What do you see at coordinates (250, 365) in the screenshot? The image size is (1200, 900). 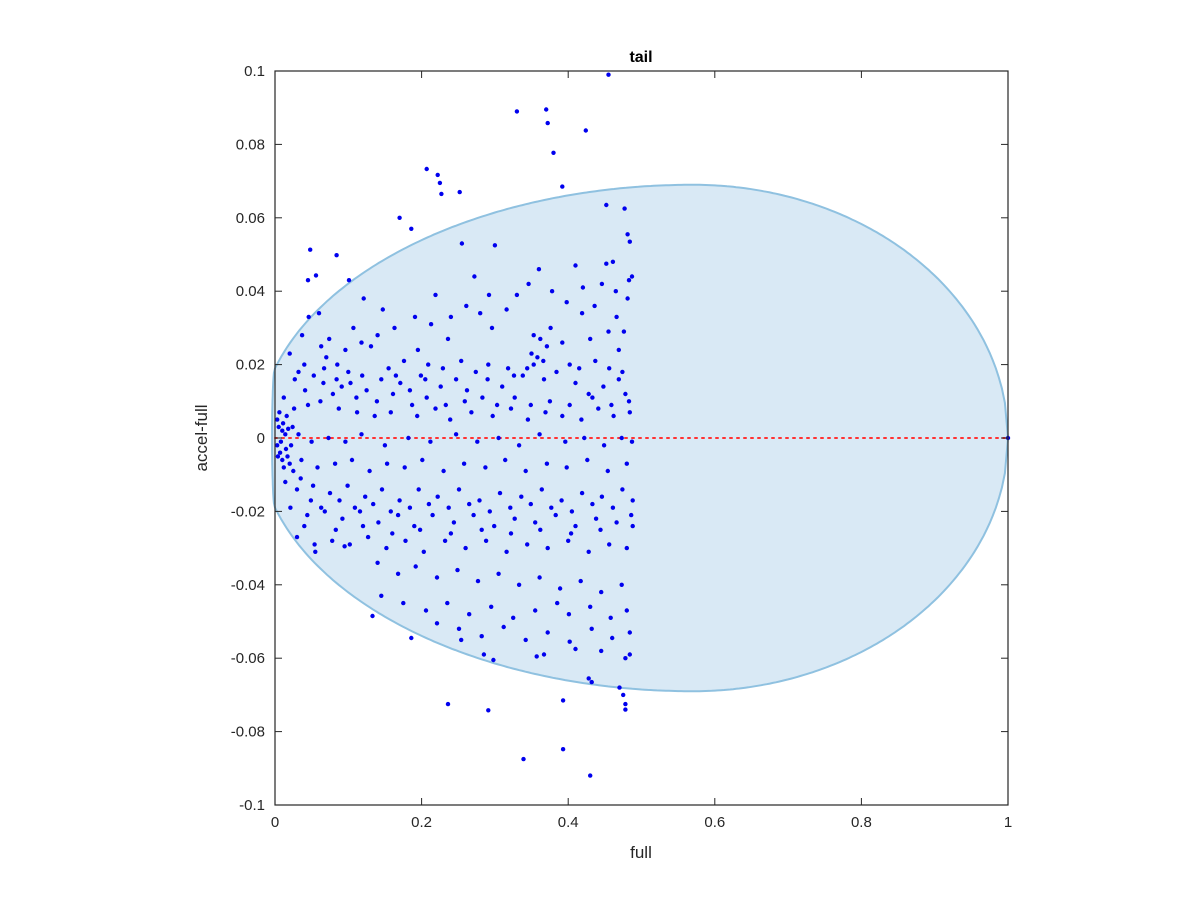 I see `y-tick-label: 0.02` at bounding box center [250, 365].